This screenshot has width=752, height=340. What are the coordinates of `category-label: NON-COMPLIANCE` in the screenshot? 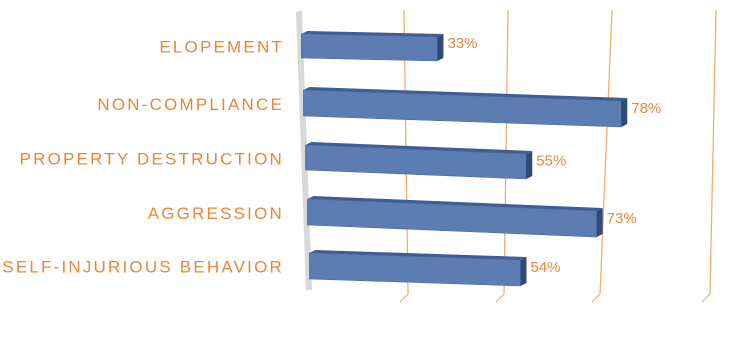 It's located at (190, 104).